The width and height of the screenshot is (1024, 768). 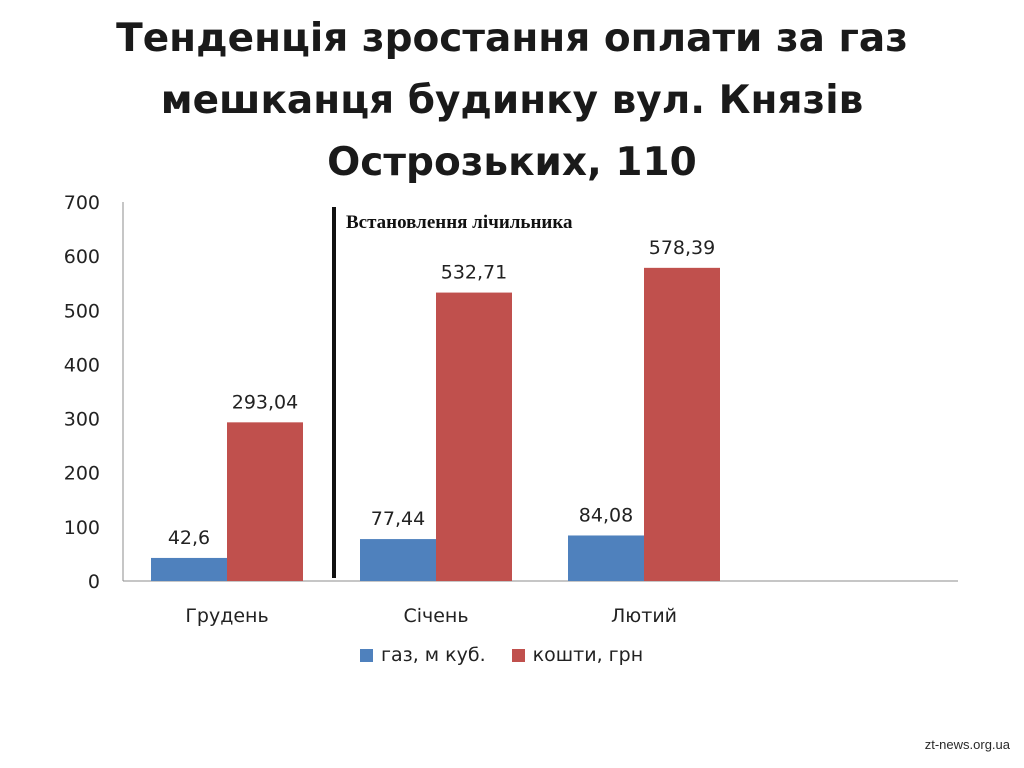 What do you see at coordinates (435, 616) in the screenshot?
I see `x-tick-label: Січень` at bounding box center [435, 616].